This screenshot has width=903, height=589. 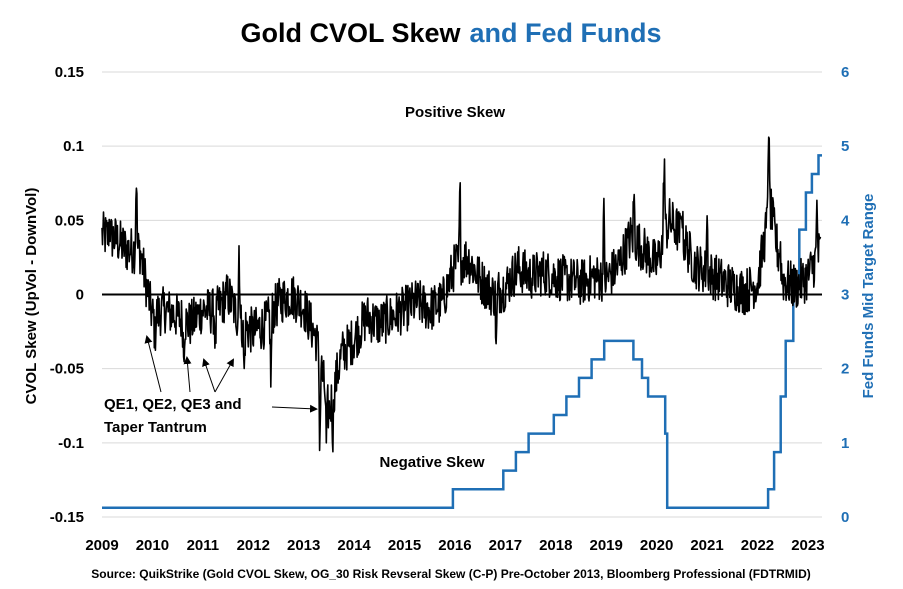 I want to click on x-tick-label: 2018, so click(x=555, y=545).